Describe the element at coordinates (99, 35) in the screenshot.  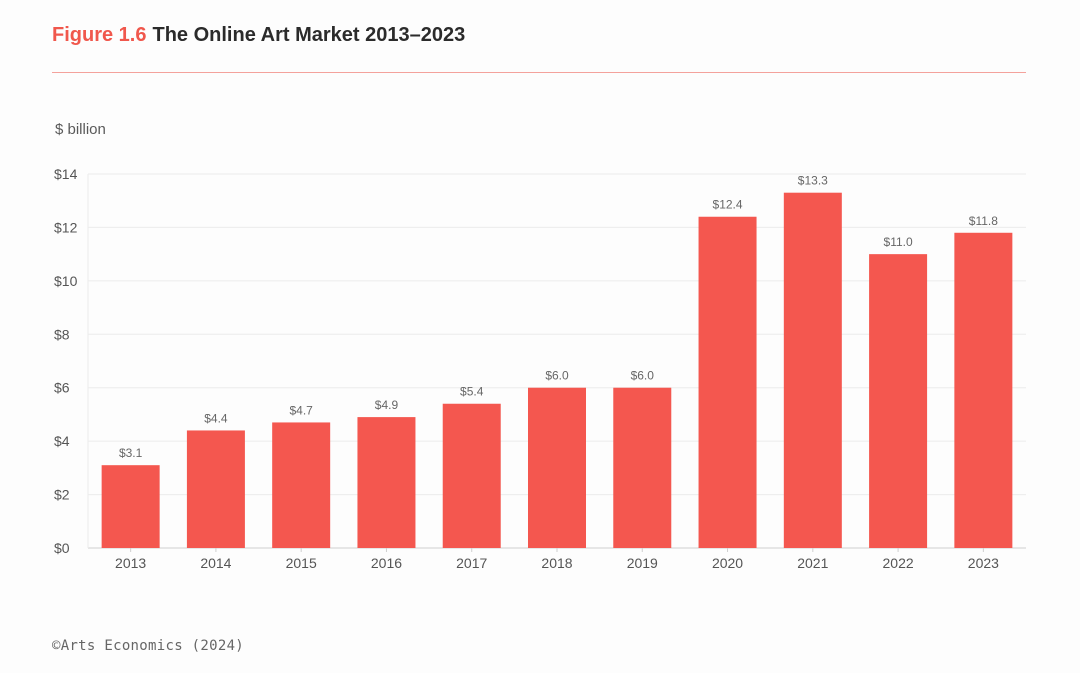
I see `figure-label: Figure 1.6` at that location.